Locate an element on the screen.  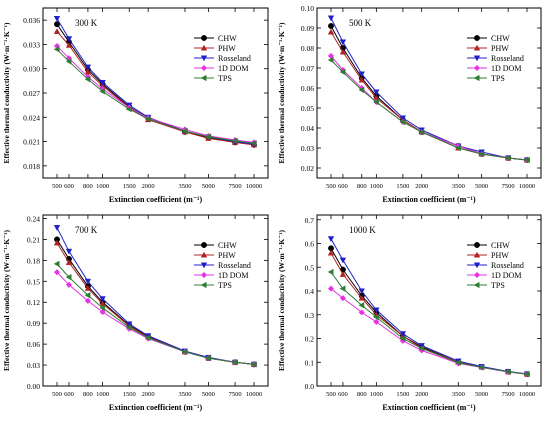
y-tick-label: 0.1 is located at coordinates (310, 362).